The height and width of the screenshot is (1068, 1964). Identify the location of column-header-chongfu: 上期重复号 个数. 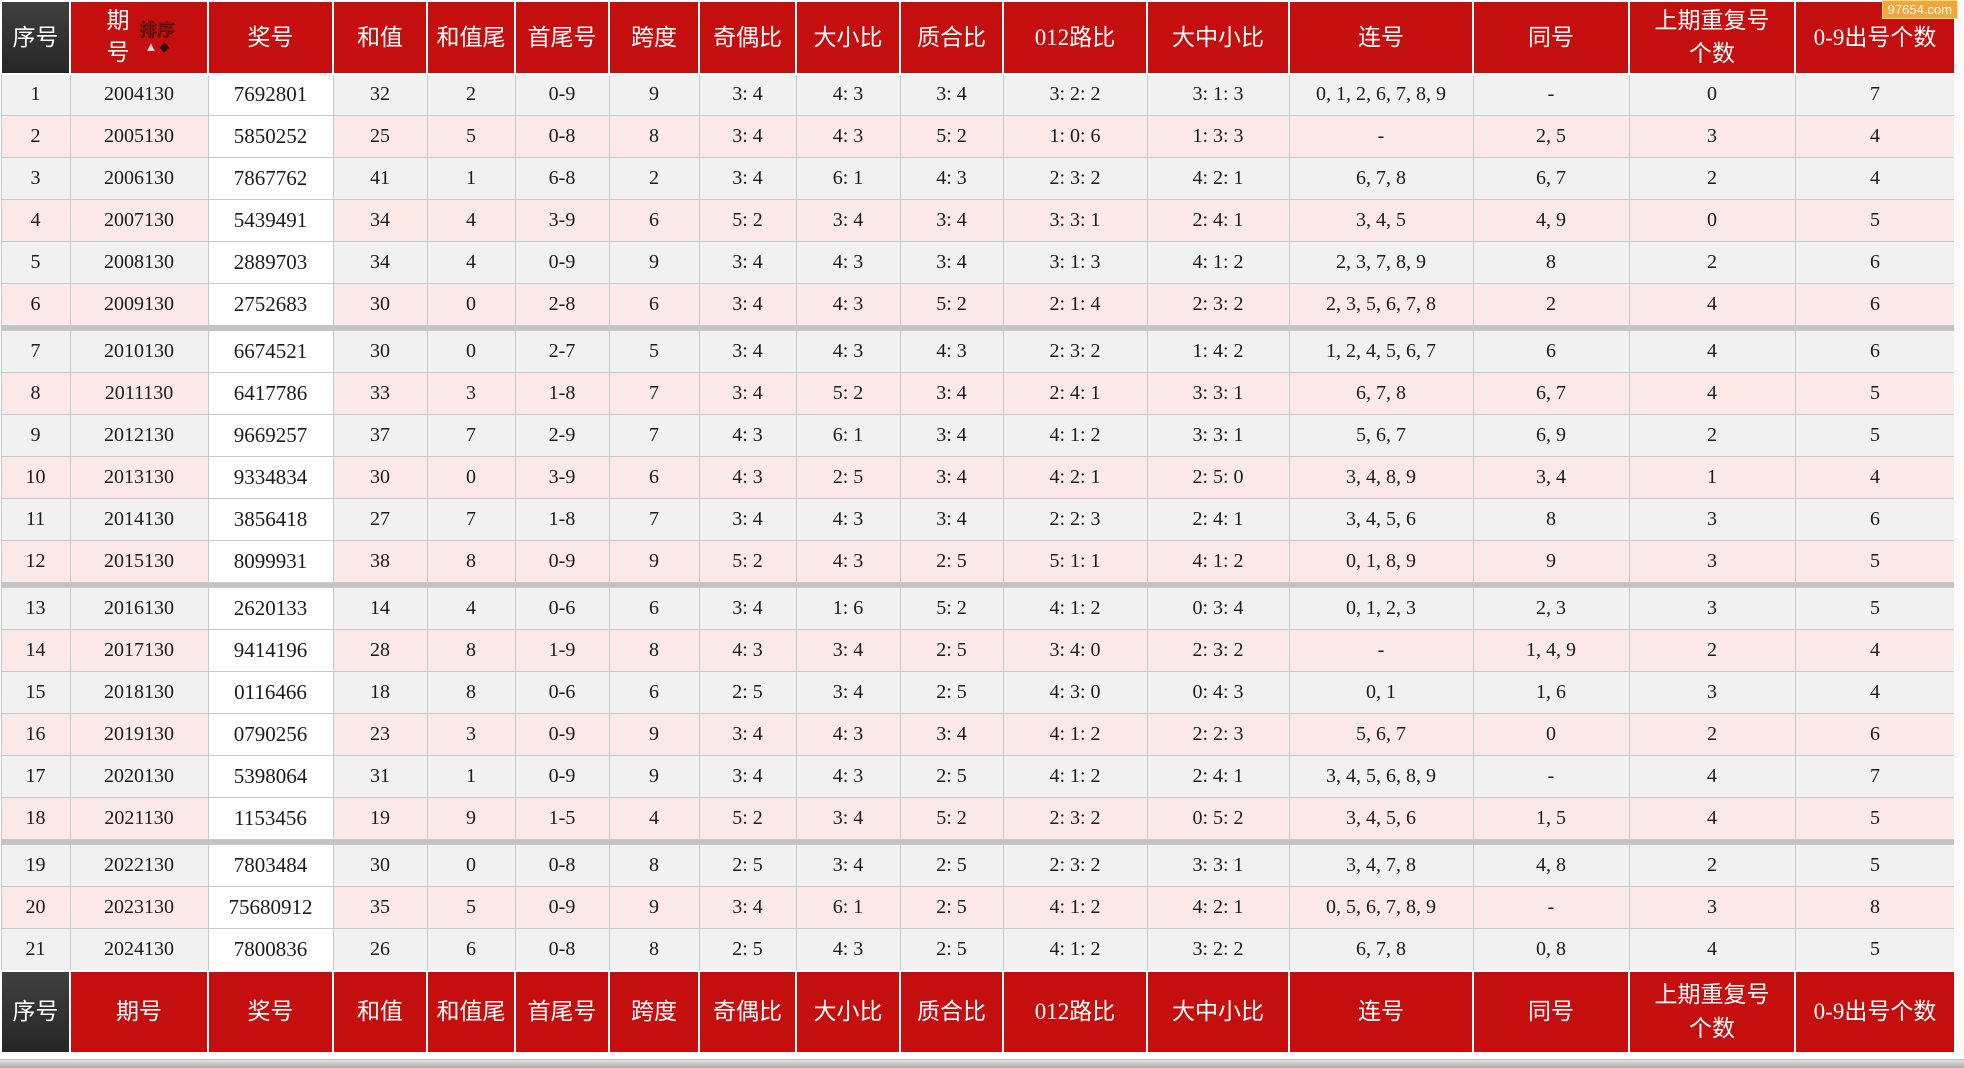
(1712, 1011).